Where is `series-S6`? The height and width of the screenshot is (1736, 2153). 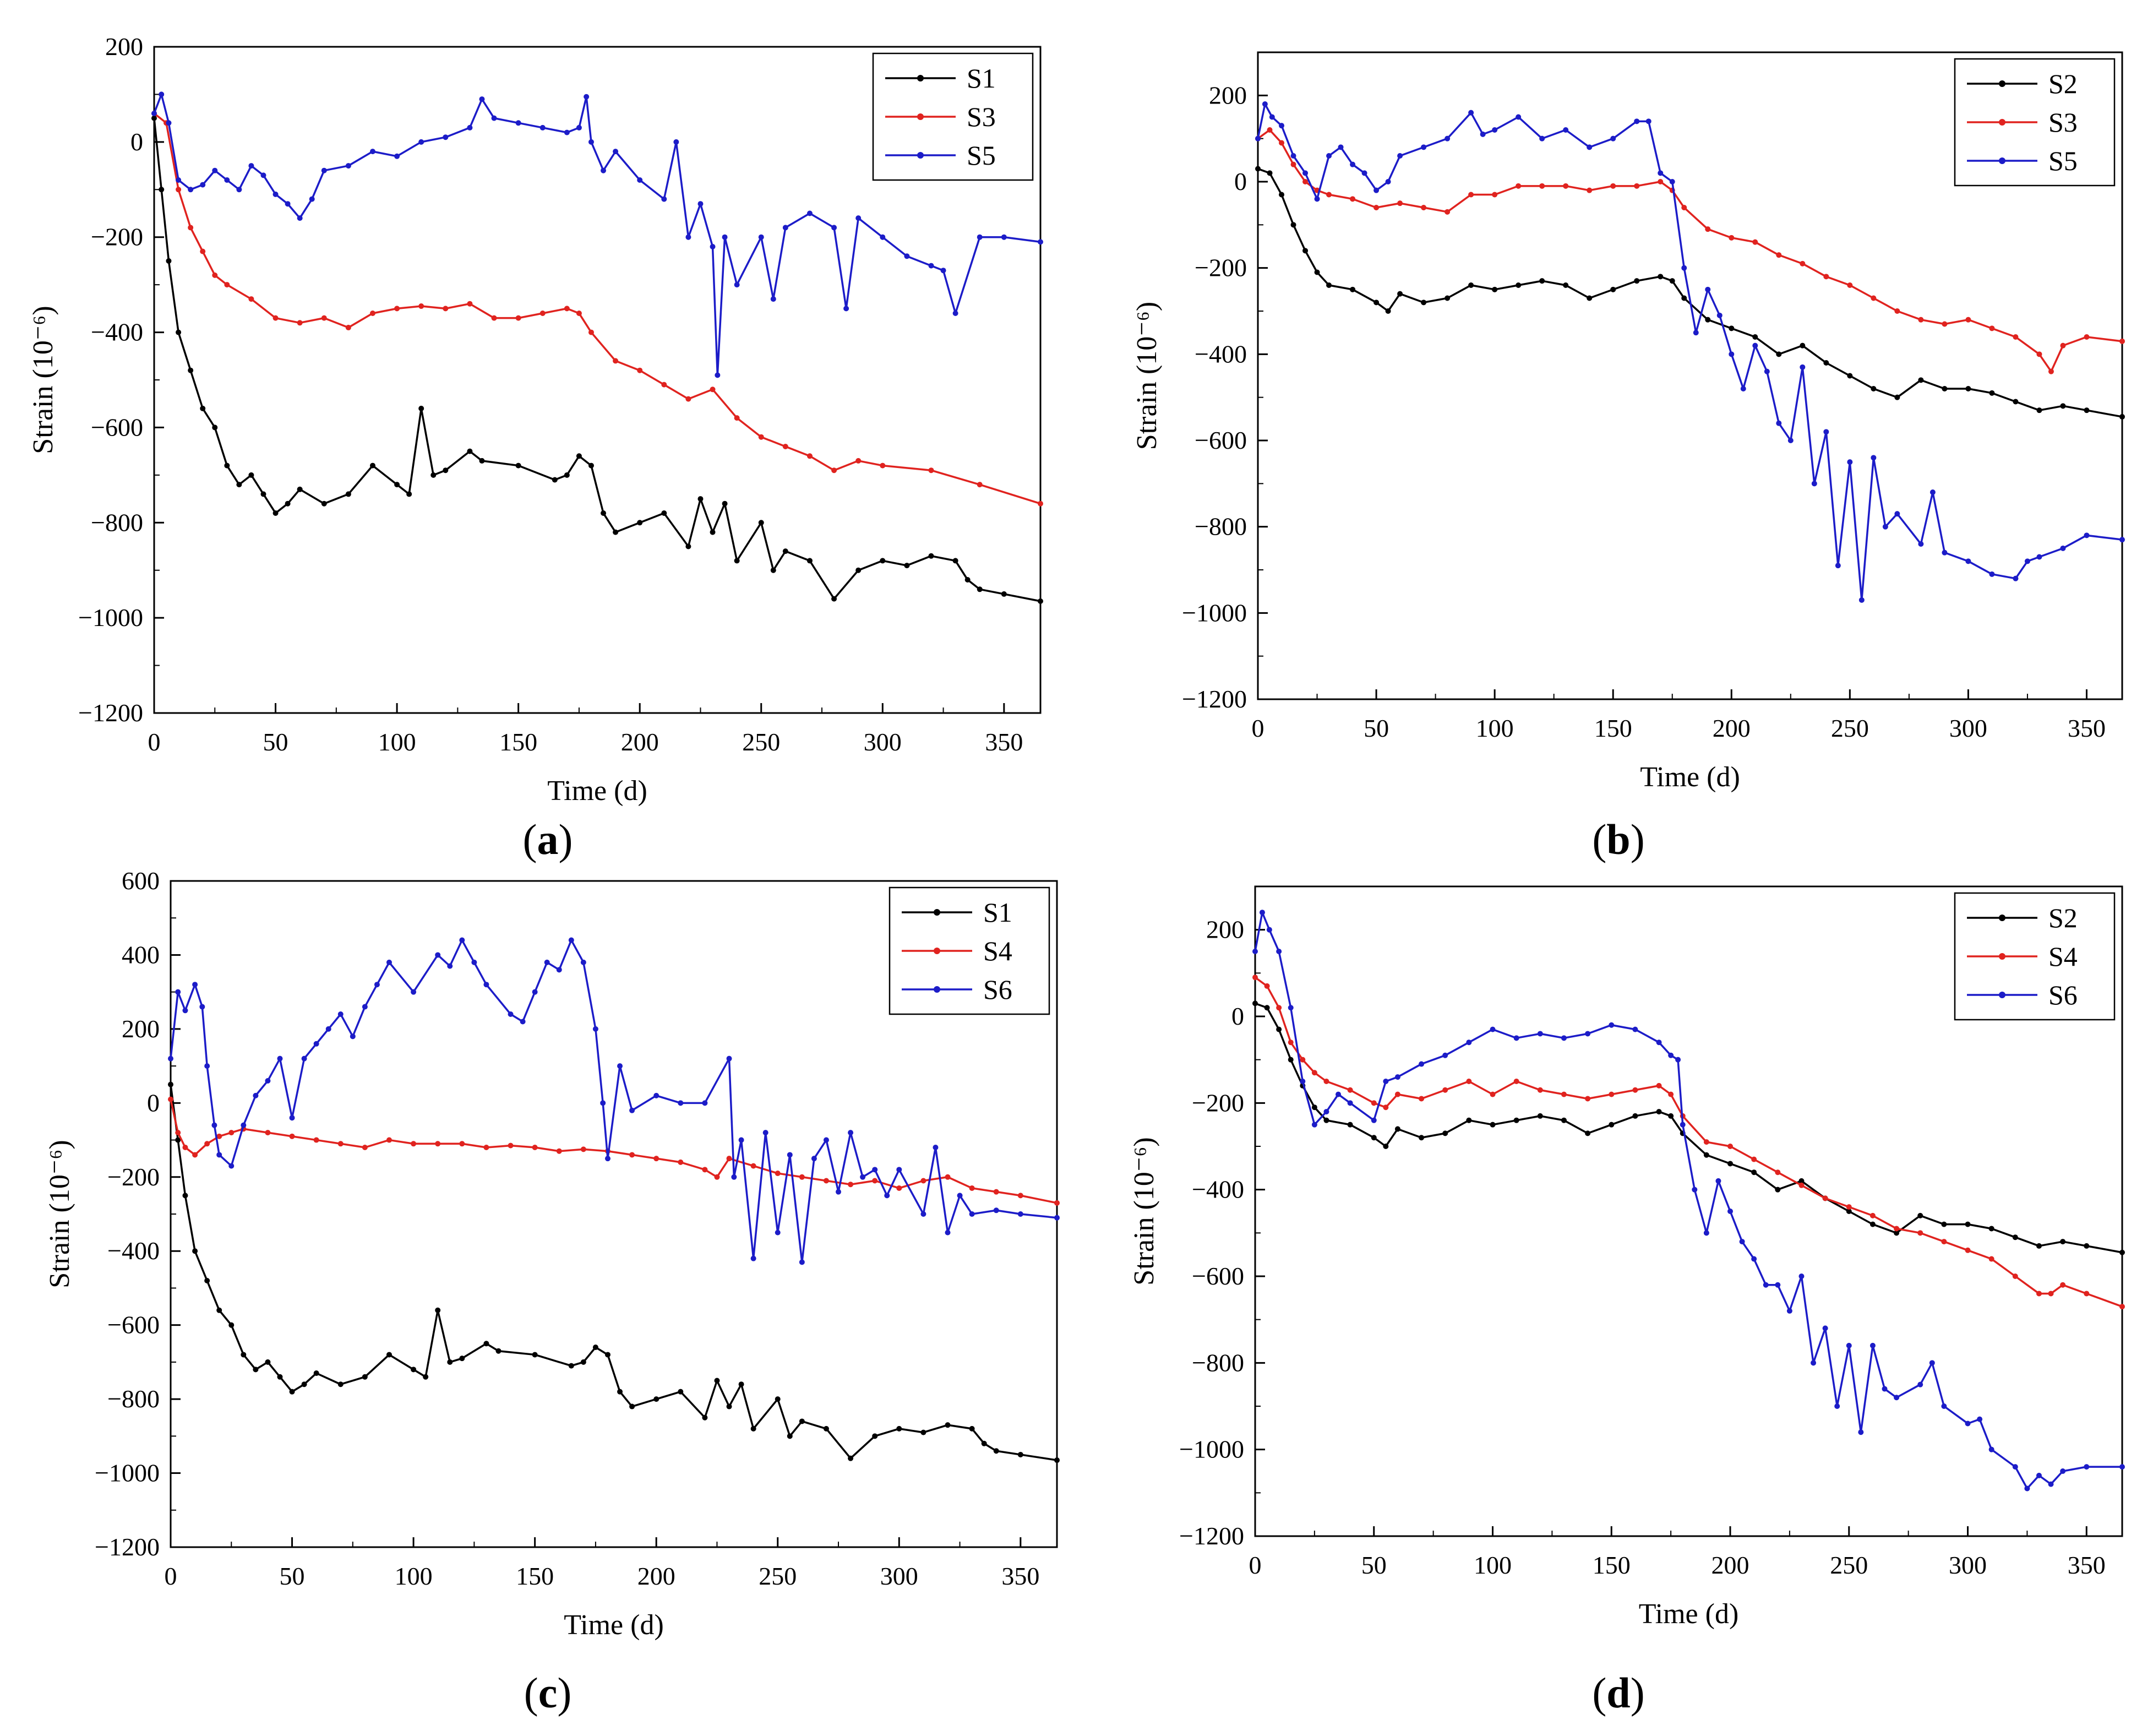 series-S6 is located at coordinates (1688, 1201).